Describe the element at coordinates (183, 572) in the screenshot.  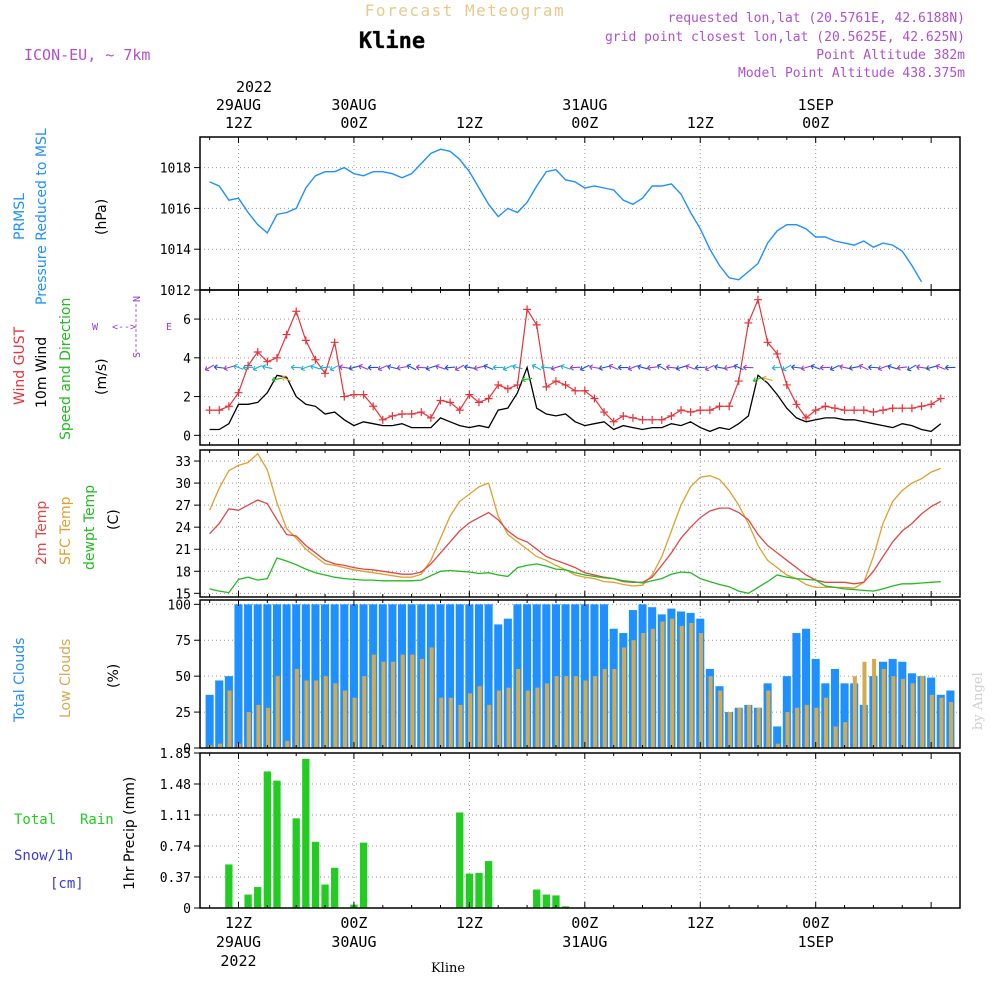
I see `y-tick-label: 18` at that location.